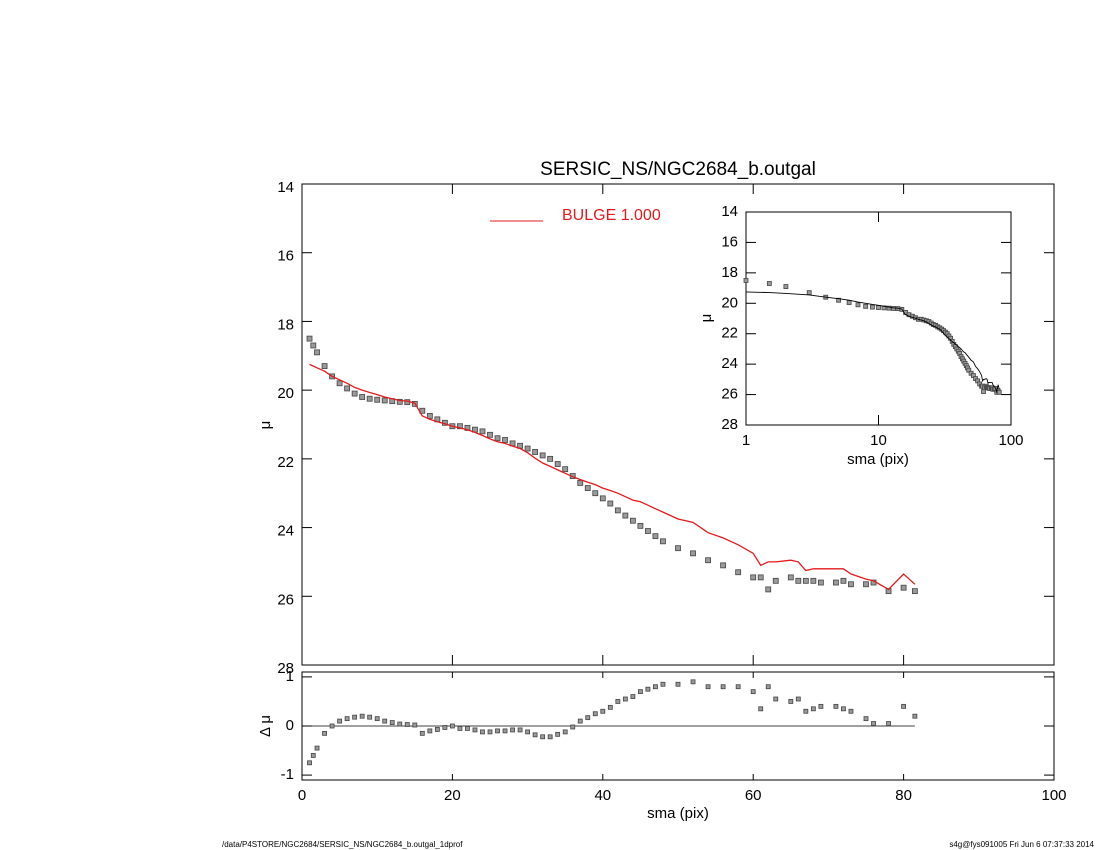 The width and height of the screenshot is (1100, 850). What do you see at coordinates (729, 424) in the screenshot?
I see `y-tick-label: 28` at bounding box center [729, 424].